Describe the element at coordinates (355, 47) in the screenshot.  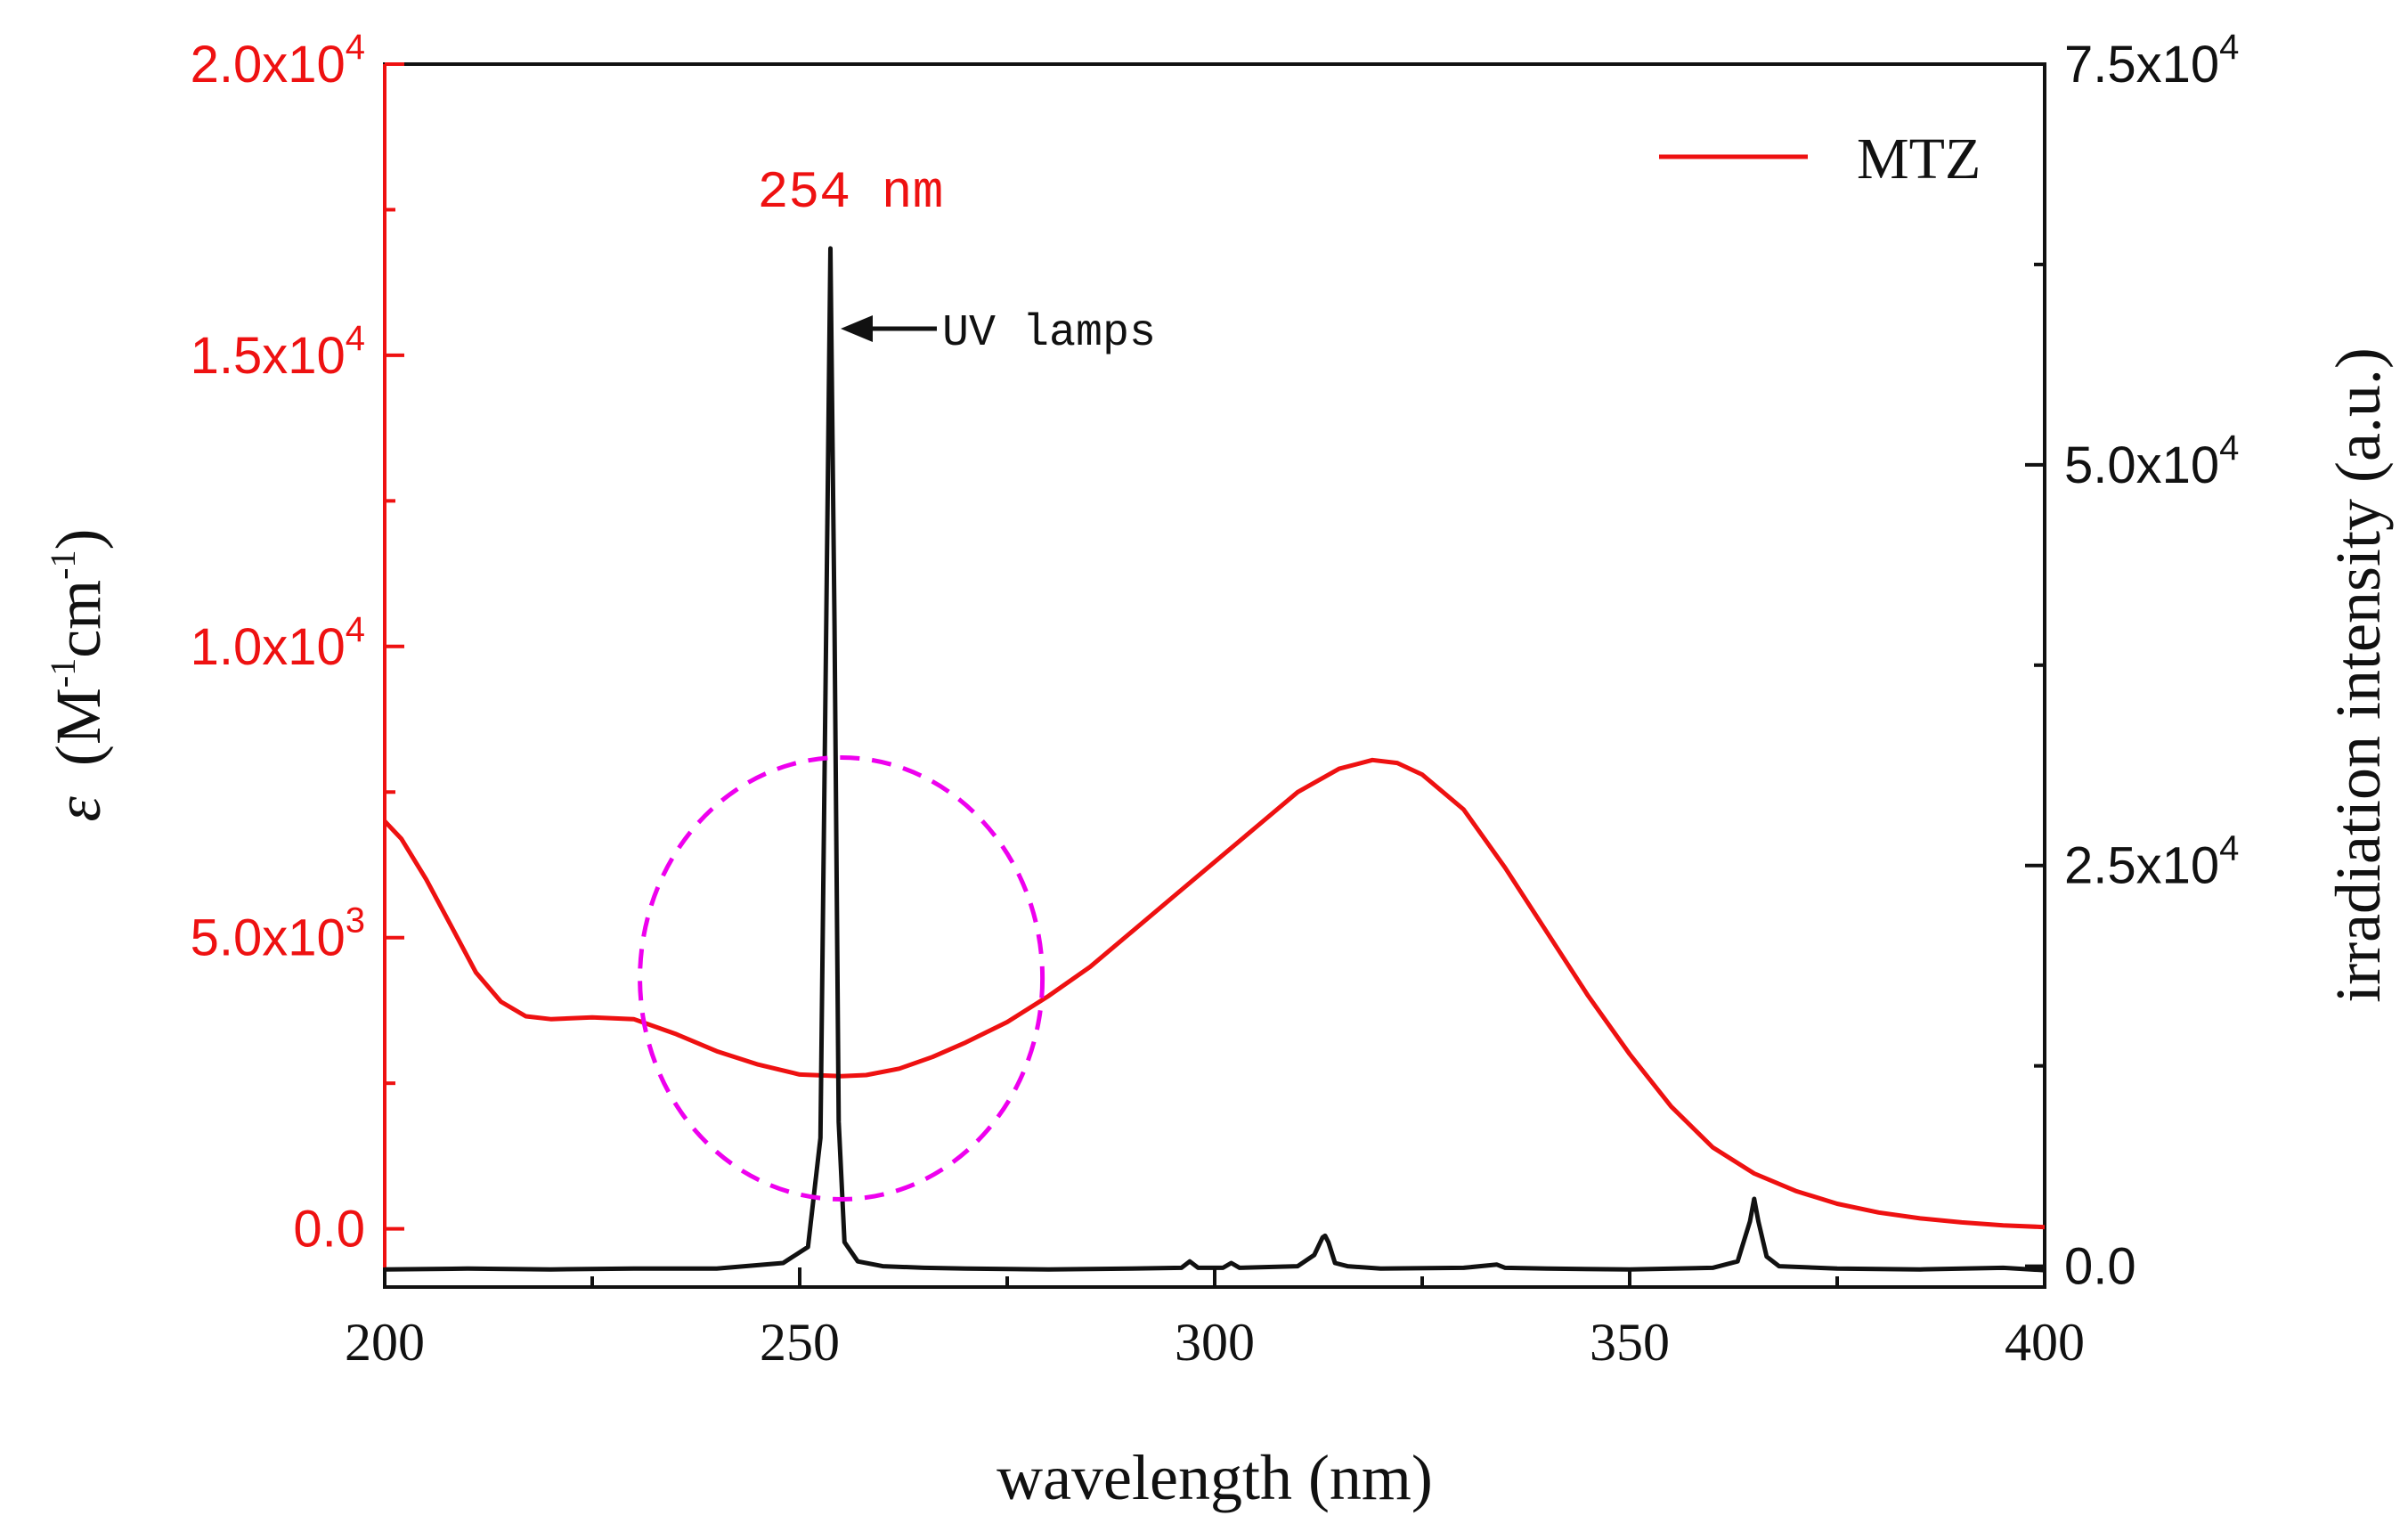
I see `left-tick-exp-4: 4` at that location.